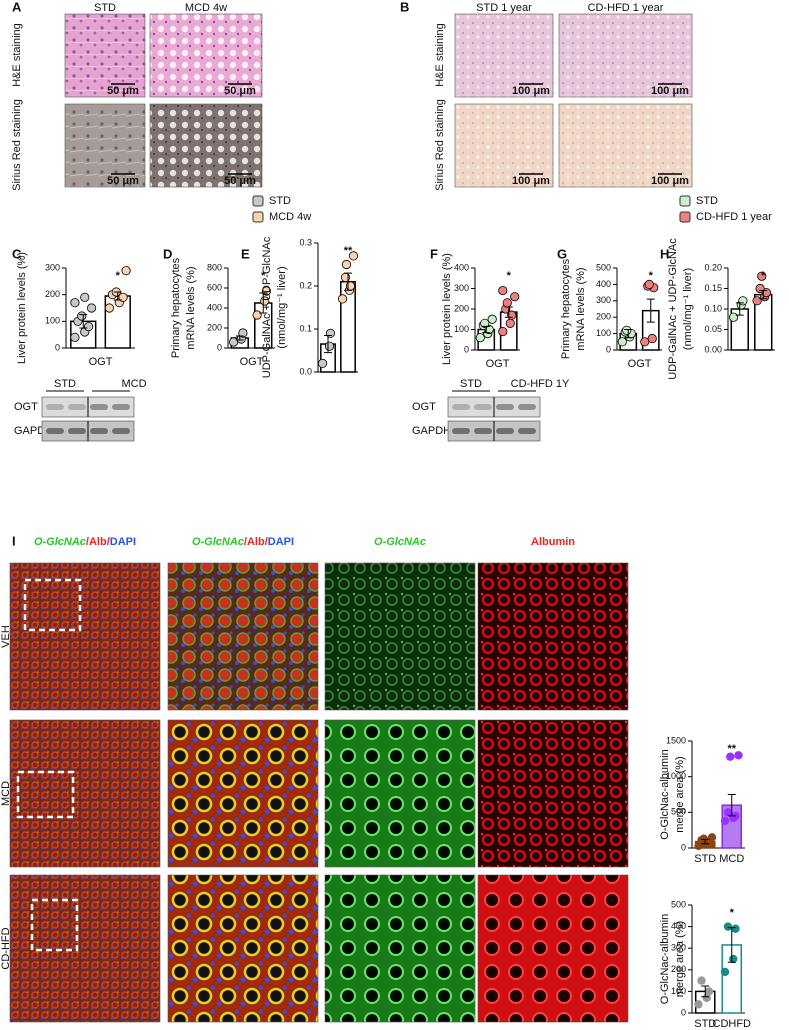 The width and height of the screenshot is (789, 1030). What do you see at coordinates (65, 384) in the screenshot?
I see `blot-group: STD` at bounding box center [65, 384].